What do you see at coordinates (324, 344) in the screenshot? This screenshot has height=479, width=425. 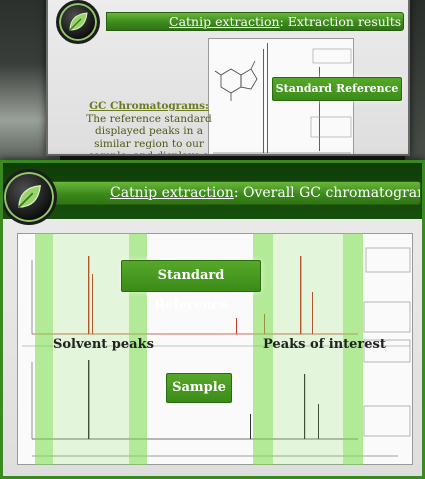 I see `label-peaks-of-interest: Peaks of interest` at bounding box center [324, 344].